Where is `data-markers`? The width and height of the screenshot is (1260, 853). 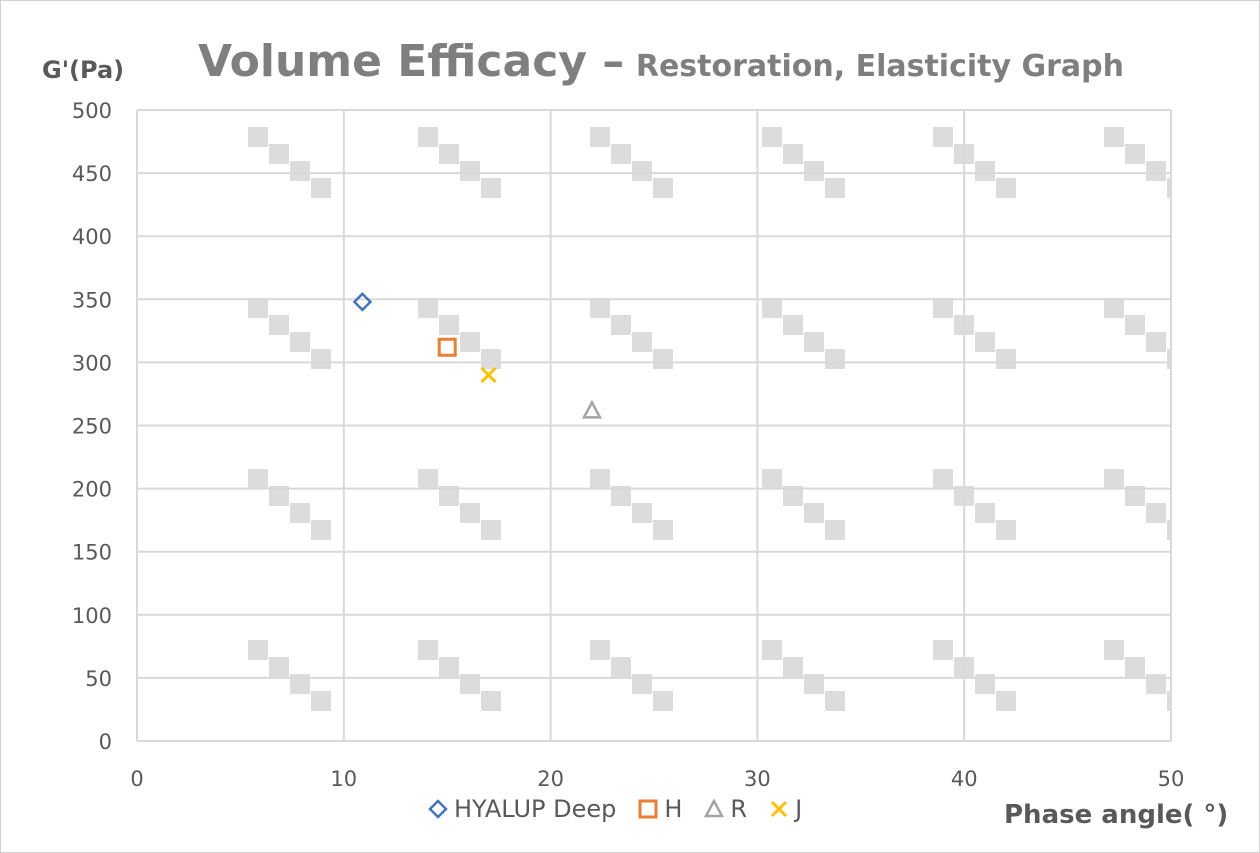 data-markers is located at coordinates (477, 355).